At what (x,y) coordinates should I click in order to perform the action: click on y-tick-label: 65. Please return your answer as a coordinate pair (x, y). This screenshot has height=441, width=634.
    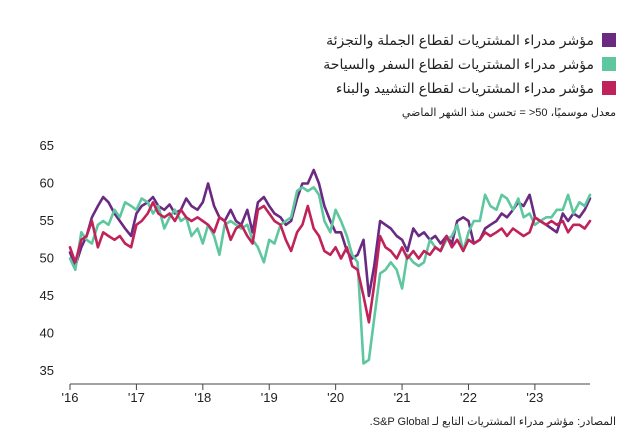
    Looking at the image, I should click on (47, 145).